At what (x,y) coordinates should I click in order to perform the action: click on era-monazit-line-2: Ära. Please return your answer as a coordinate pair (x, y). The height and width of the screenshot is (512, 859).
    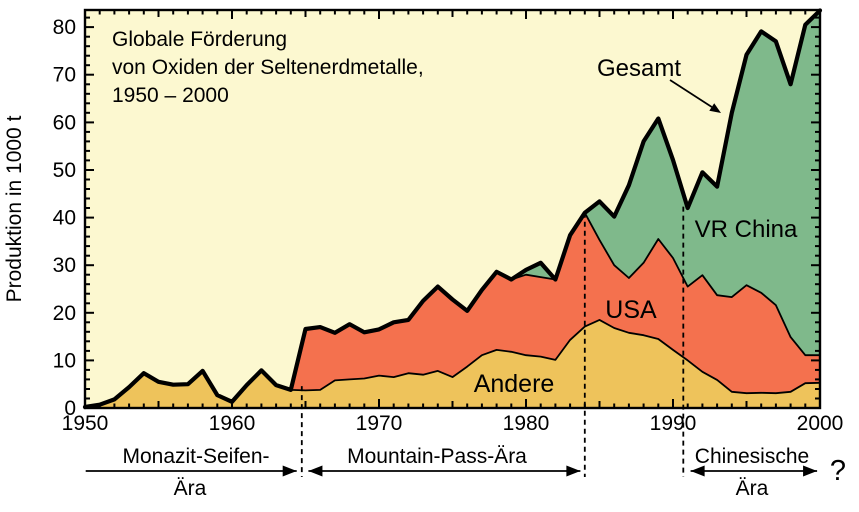
    Looking at the image, I should click on (190, 488).